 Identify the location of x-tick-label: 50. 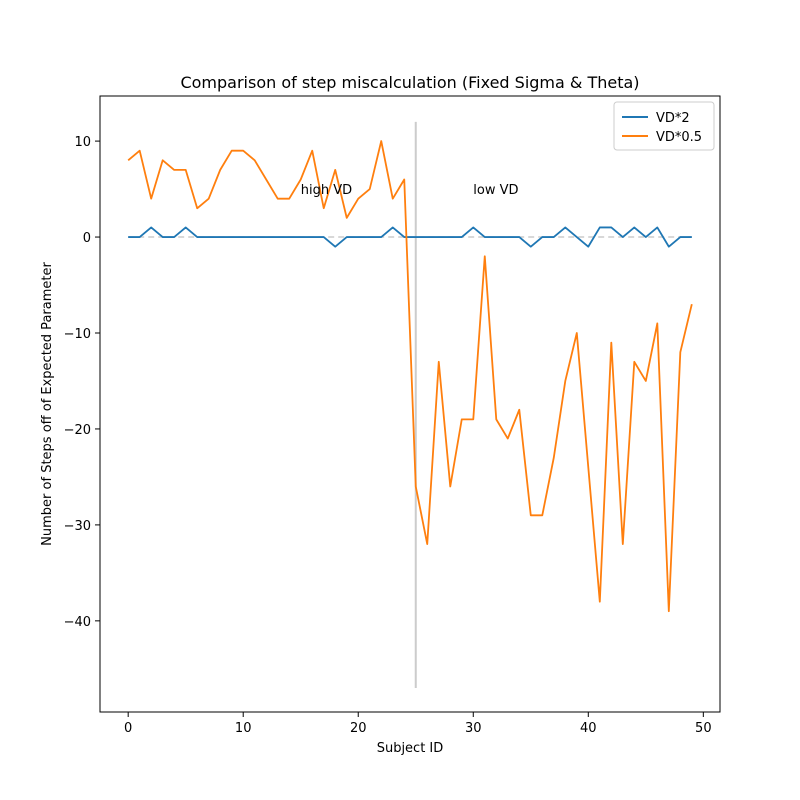
(703, 728).